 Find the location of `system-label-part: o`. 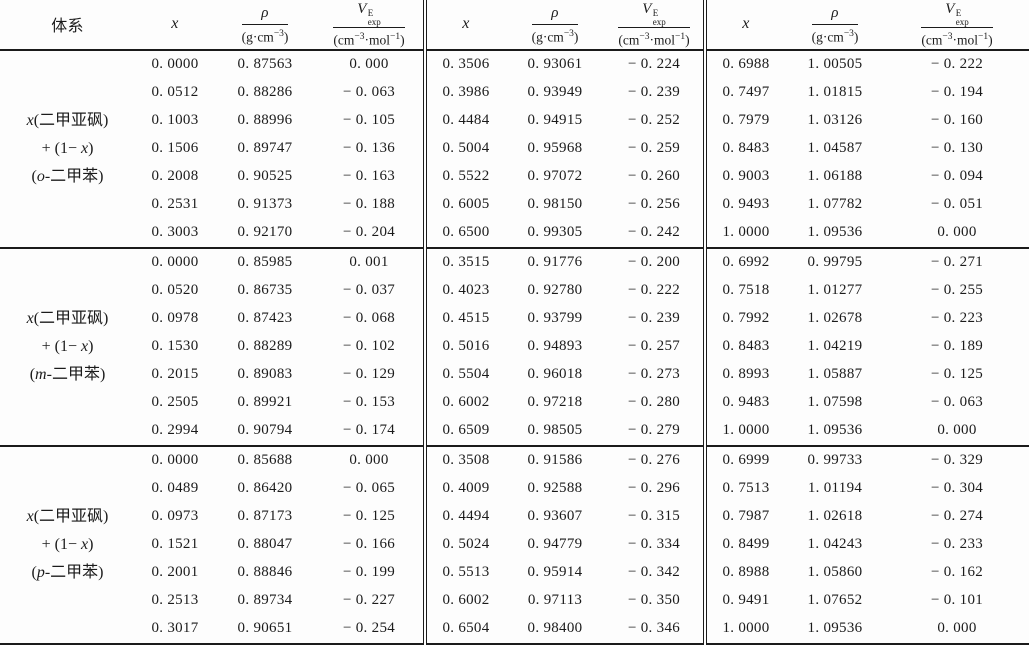

system-label-part: o is located at coordinates (40, 176).